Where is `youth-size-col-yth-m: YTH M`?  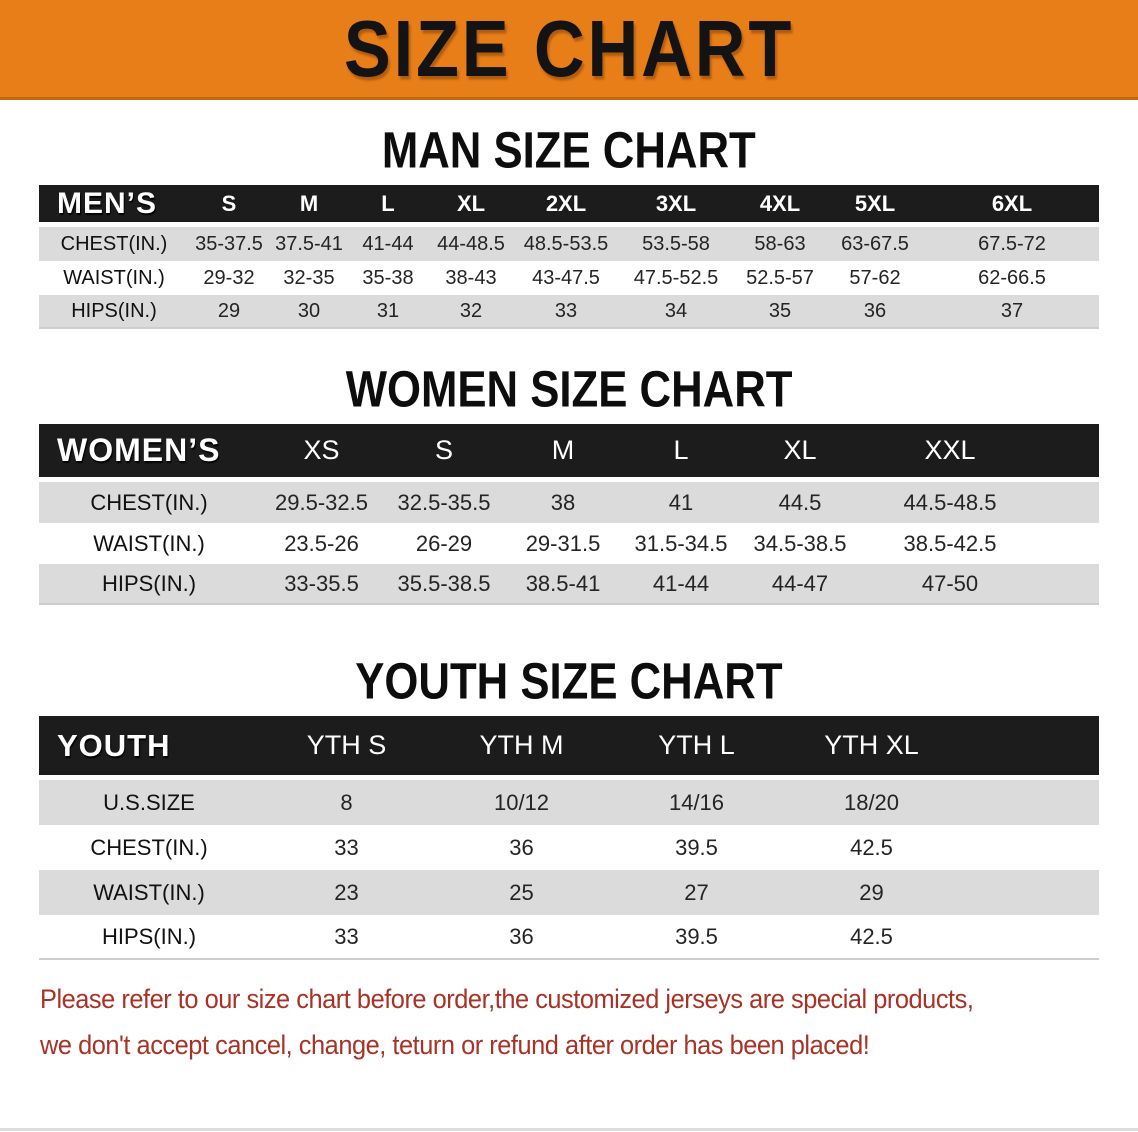 youth-size-col-yth-m: YTH M is located at coordinates (521, 748).